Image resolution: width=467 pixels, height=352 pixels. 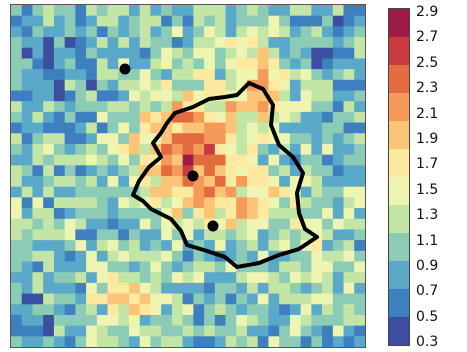 What do you see at coordinates (427, 62) in the screenshot?
I see `colorbar-tick-label: 2.5` at bounding box center [427, 62].